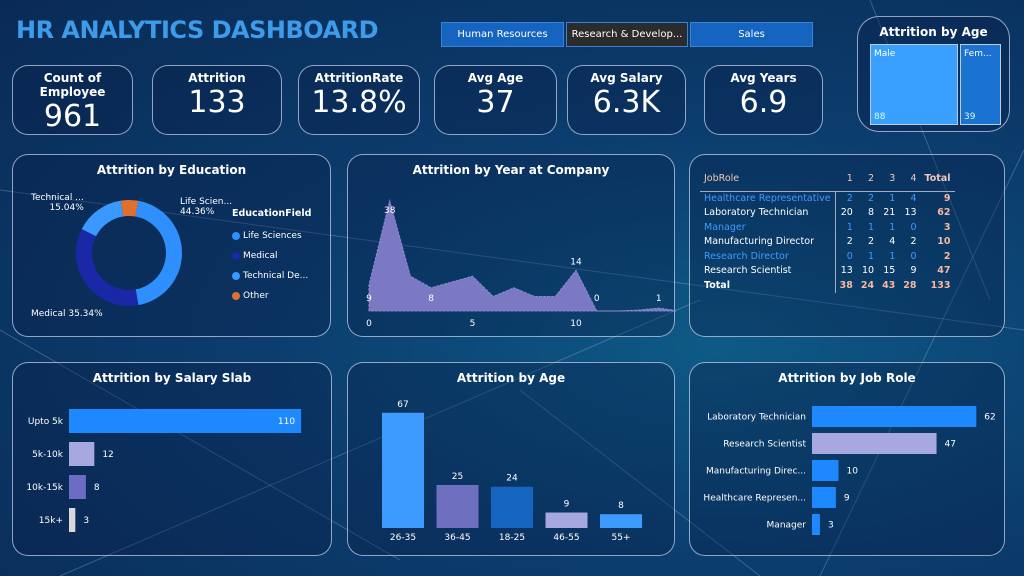  What do you see at coordinates (48, 455) in the screenshot?
I see `category-label: 5k-10k` at bounding box center [48, 455].